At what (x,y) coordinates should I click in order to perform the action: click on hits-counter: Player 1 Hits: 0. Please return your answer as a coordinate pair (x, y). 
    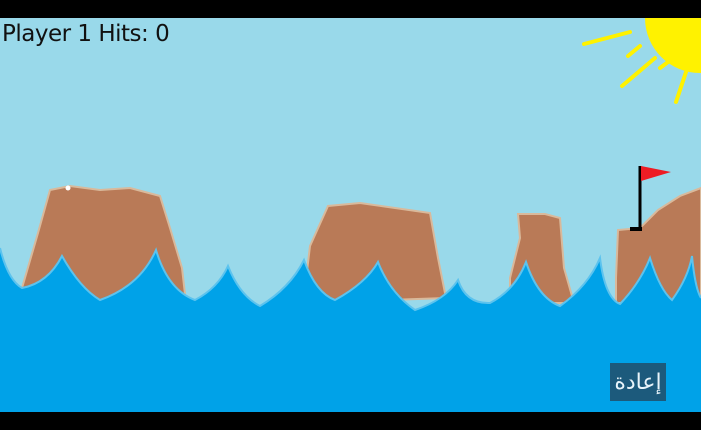
    Looking at the image, I should click on (86, 34).